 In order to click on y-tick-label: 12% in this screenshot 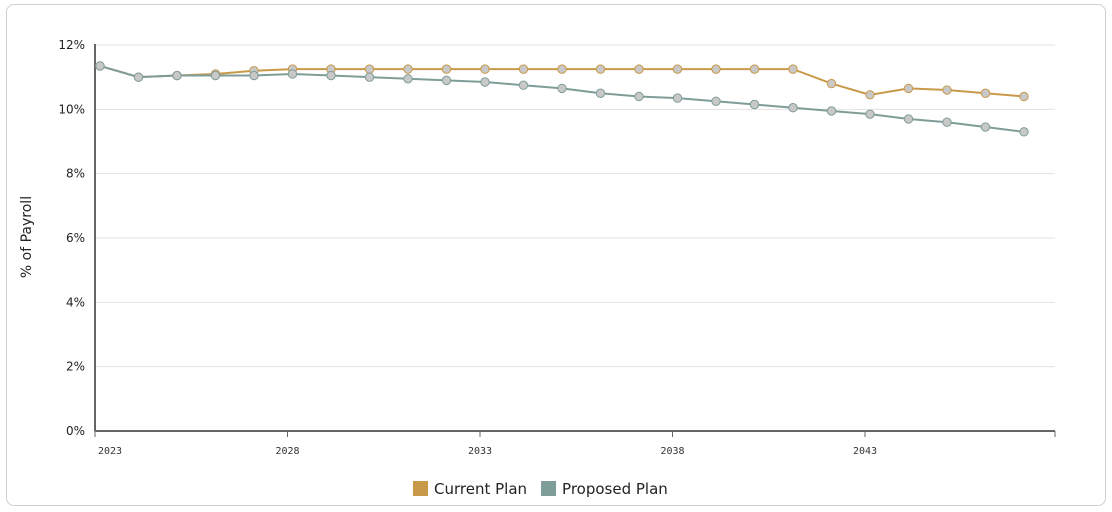, I will do `click(71, 45)`.